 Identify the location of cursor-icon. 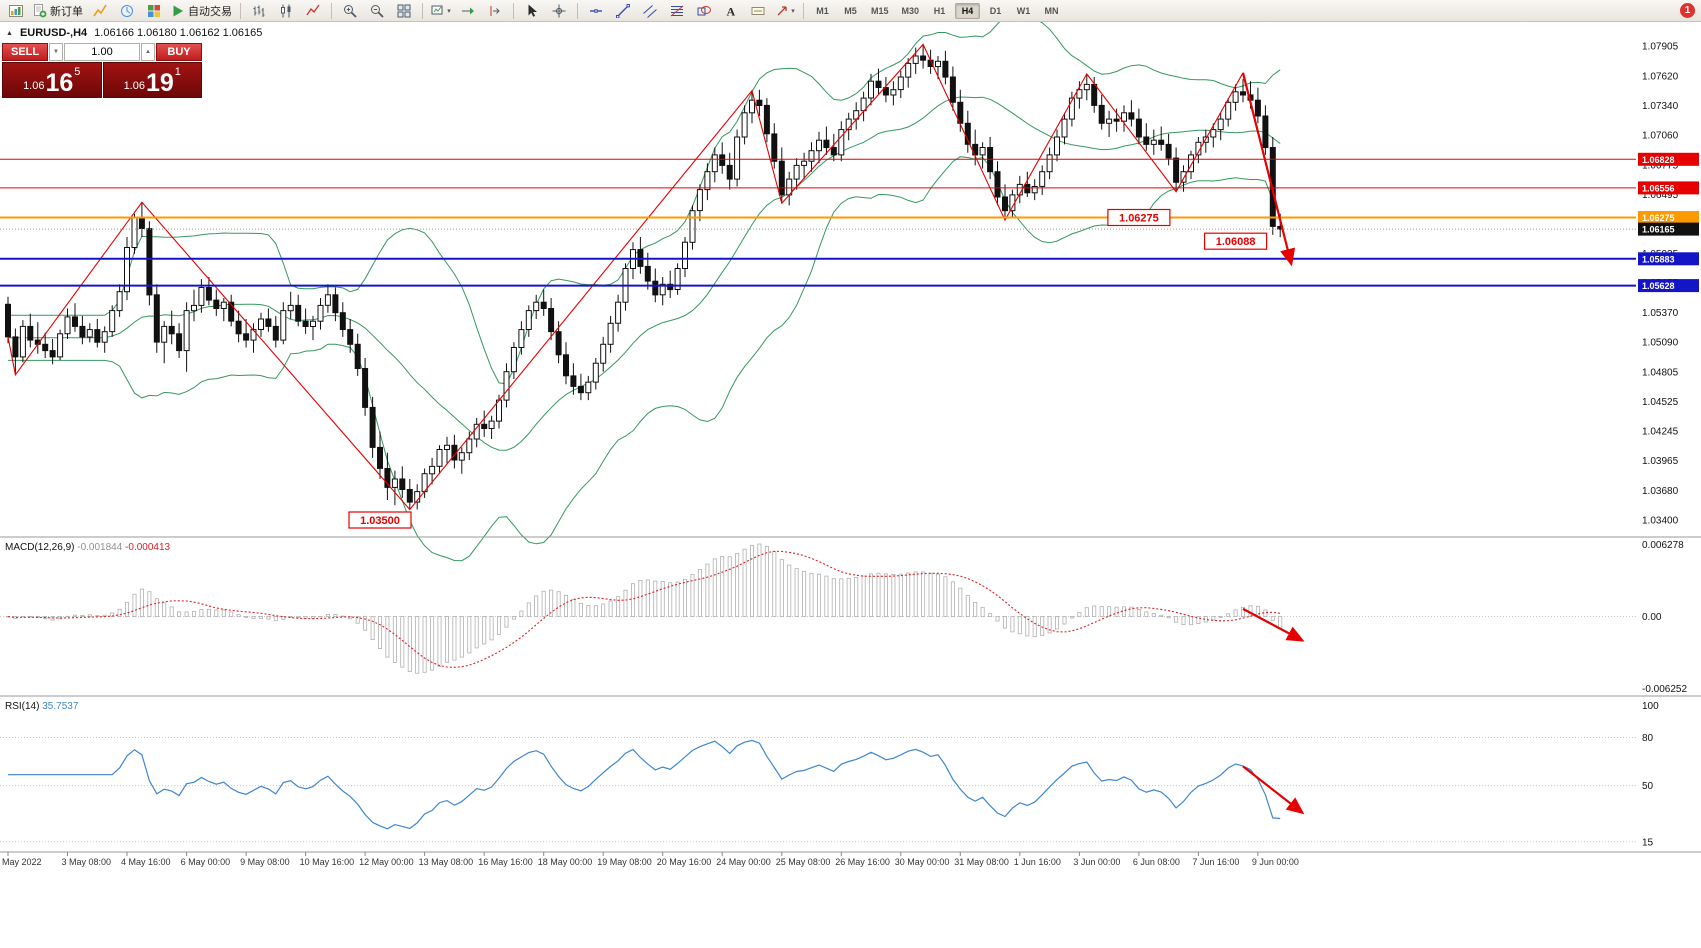
(532, 11).